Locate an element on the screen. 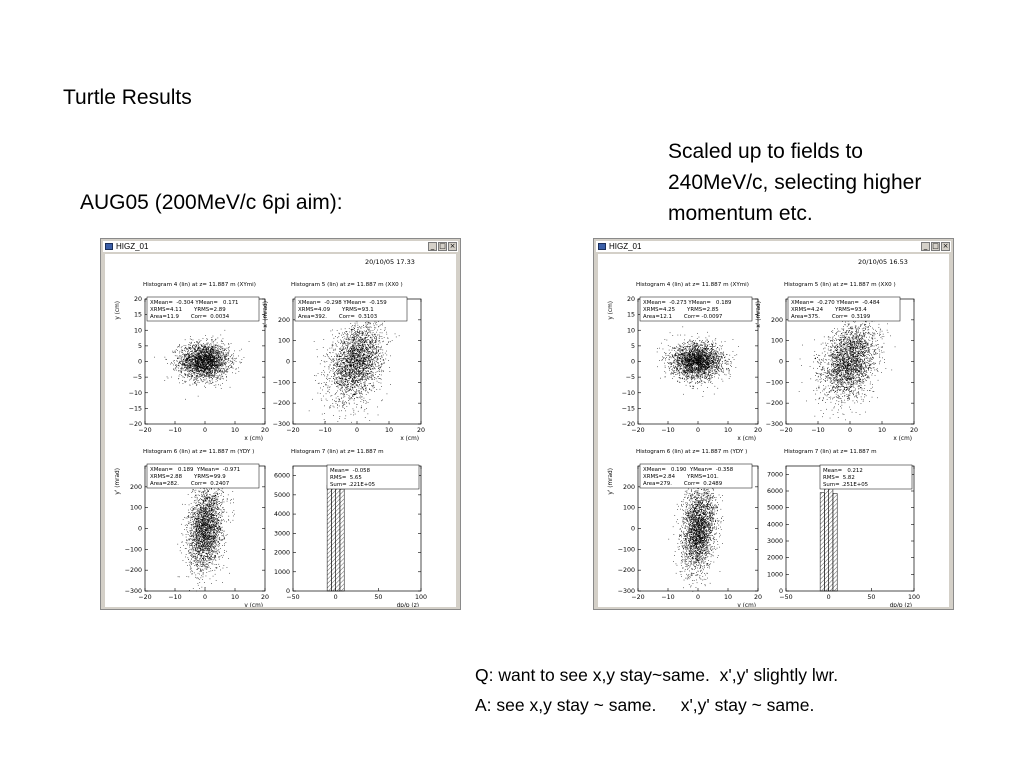 The width and height of the screenshot is (1024, 768). close-button: × is located at coordinates (452, 246).